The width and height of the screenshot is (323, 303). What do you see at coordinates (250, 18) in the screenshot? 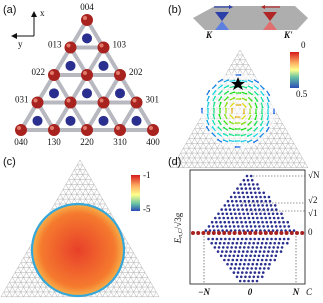
I see `sheet` at bounding box center [250, 18].